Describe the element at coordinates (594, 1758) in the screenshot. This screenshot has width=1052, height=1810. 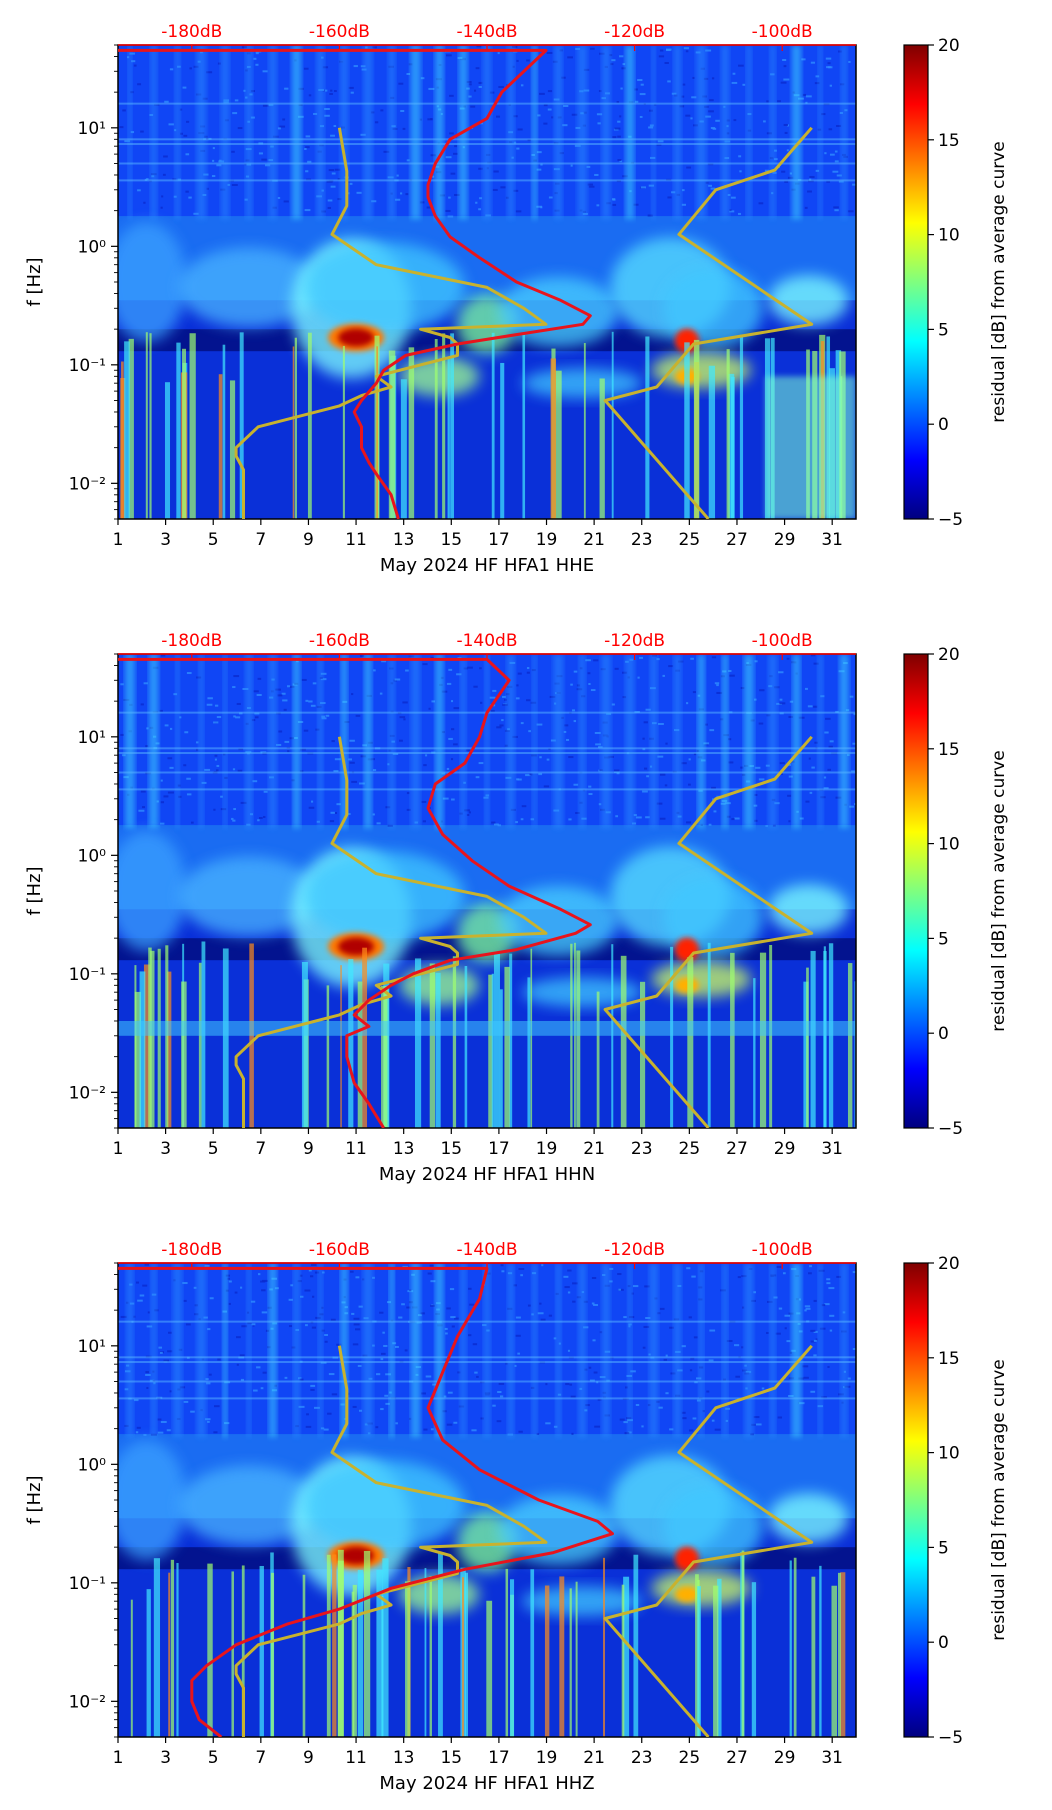
I see `x-tick-label: 21` at that location.